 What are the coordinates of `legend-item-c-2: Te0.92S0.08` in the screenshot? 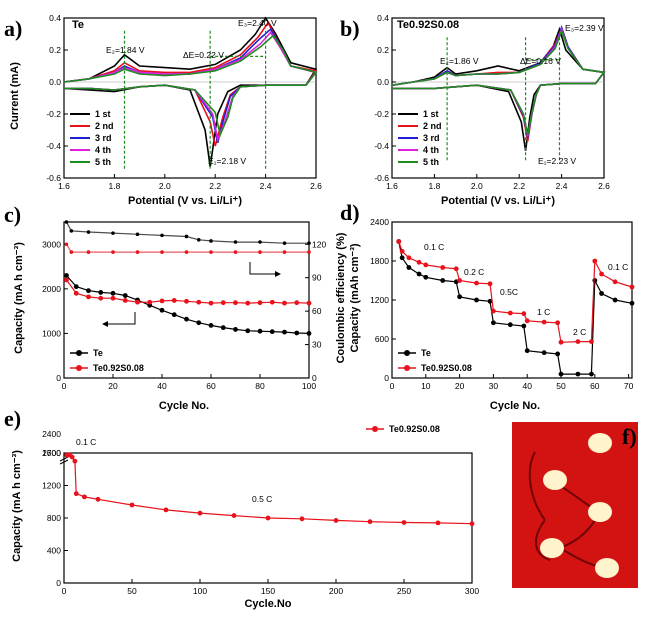 It's located at (118, 368).